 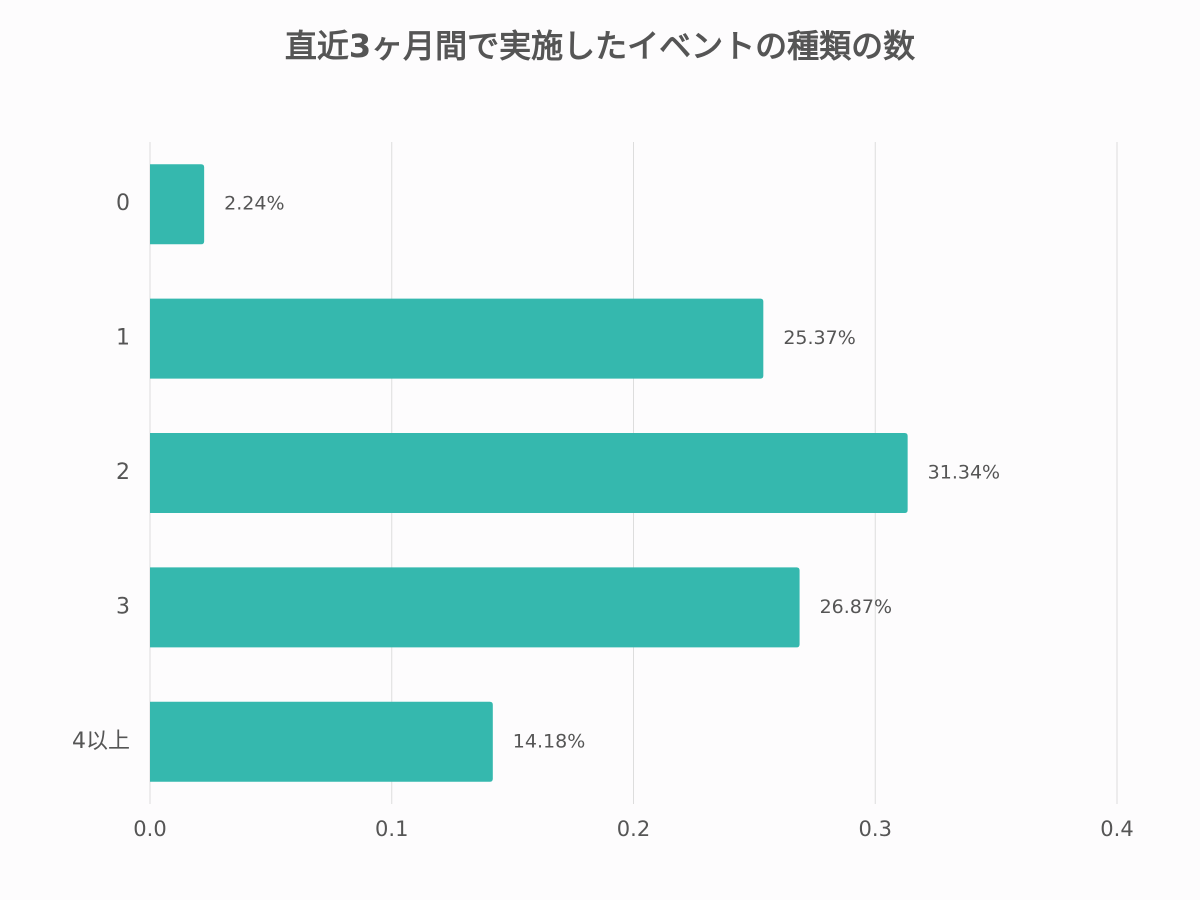 What do you see at coordinates (600, 46) in the screenshot?
I see `chart-title: 直近3ヶ月間で実施したイベントの種類の数` at bounding box center [600, 46].